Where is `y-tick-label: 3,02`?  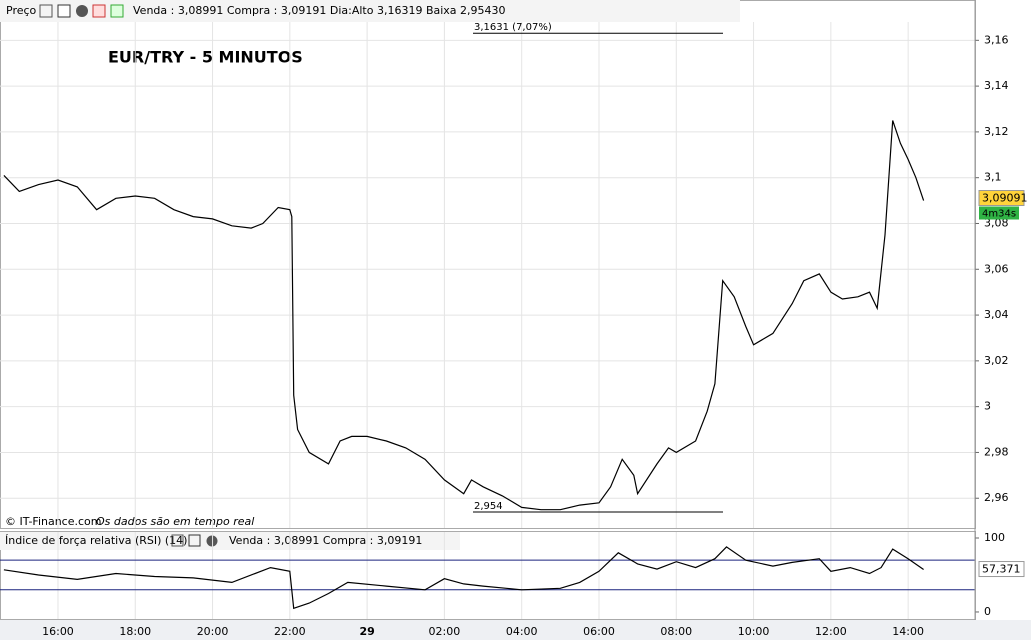
y-tick-label: 3,02 is located at coordinates (996, 360).